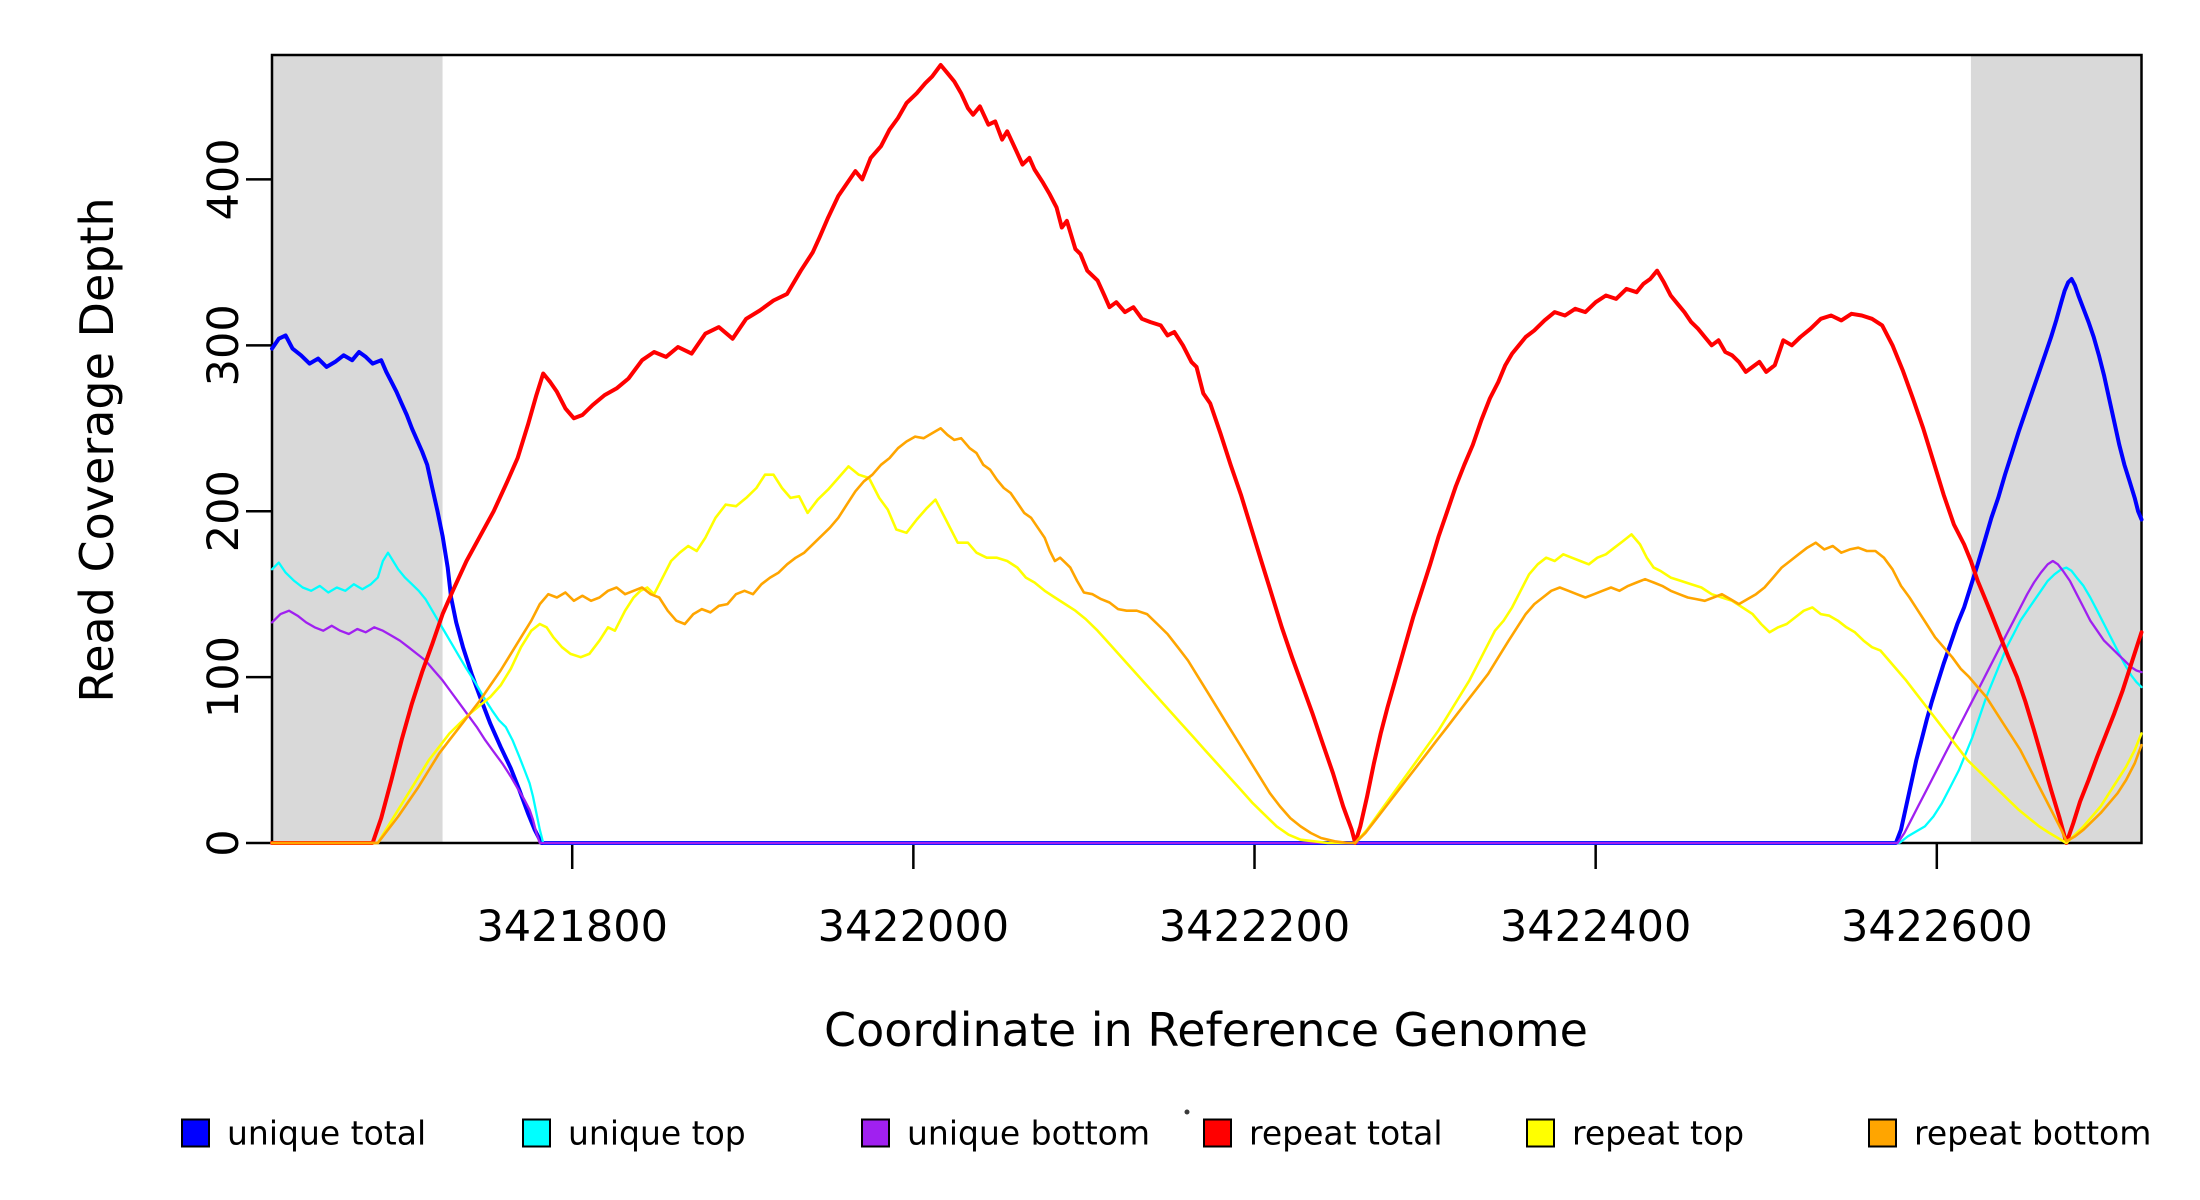 The width and height of the screenshot is (2200, 1200). Describe the element at coordinates (657, 1133) in the screenshot. I see `legend-label-unique-top: unique top` at that location.